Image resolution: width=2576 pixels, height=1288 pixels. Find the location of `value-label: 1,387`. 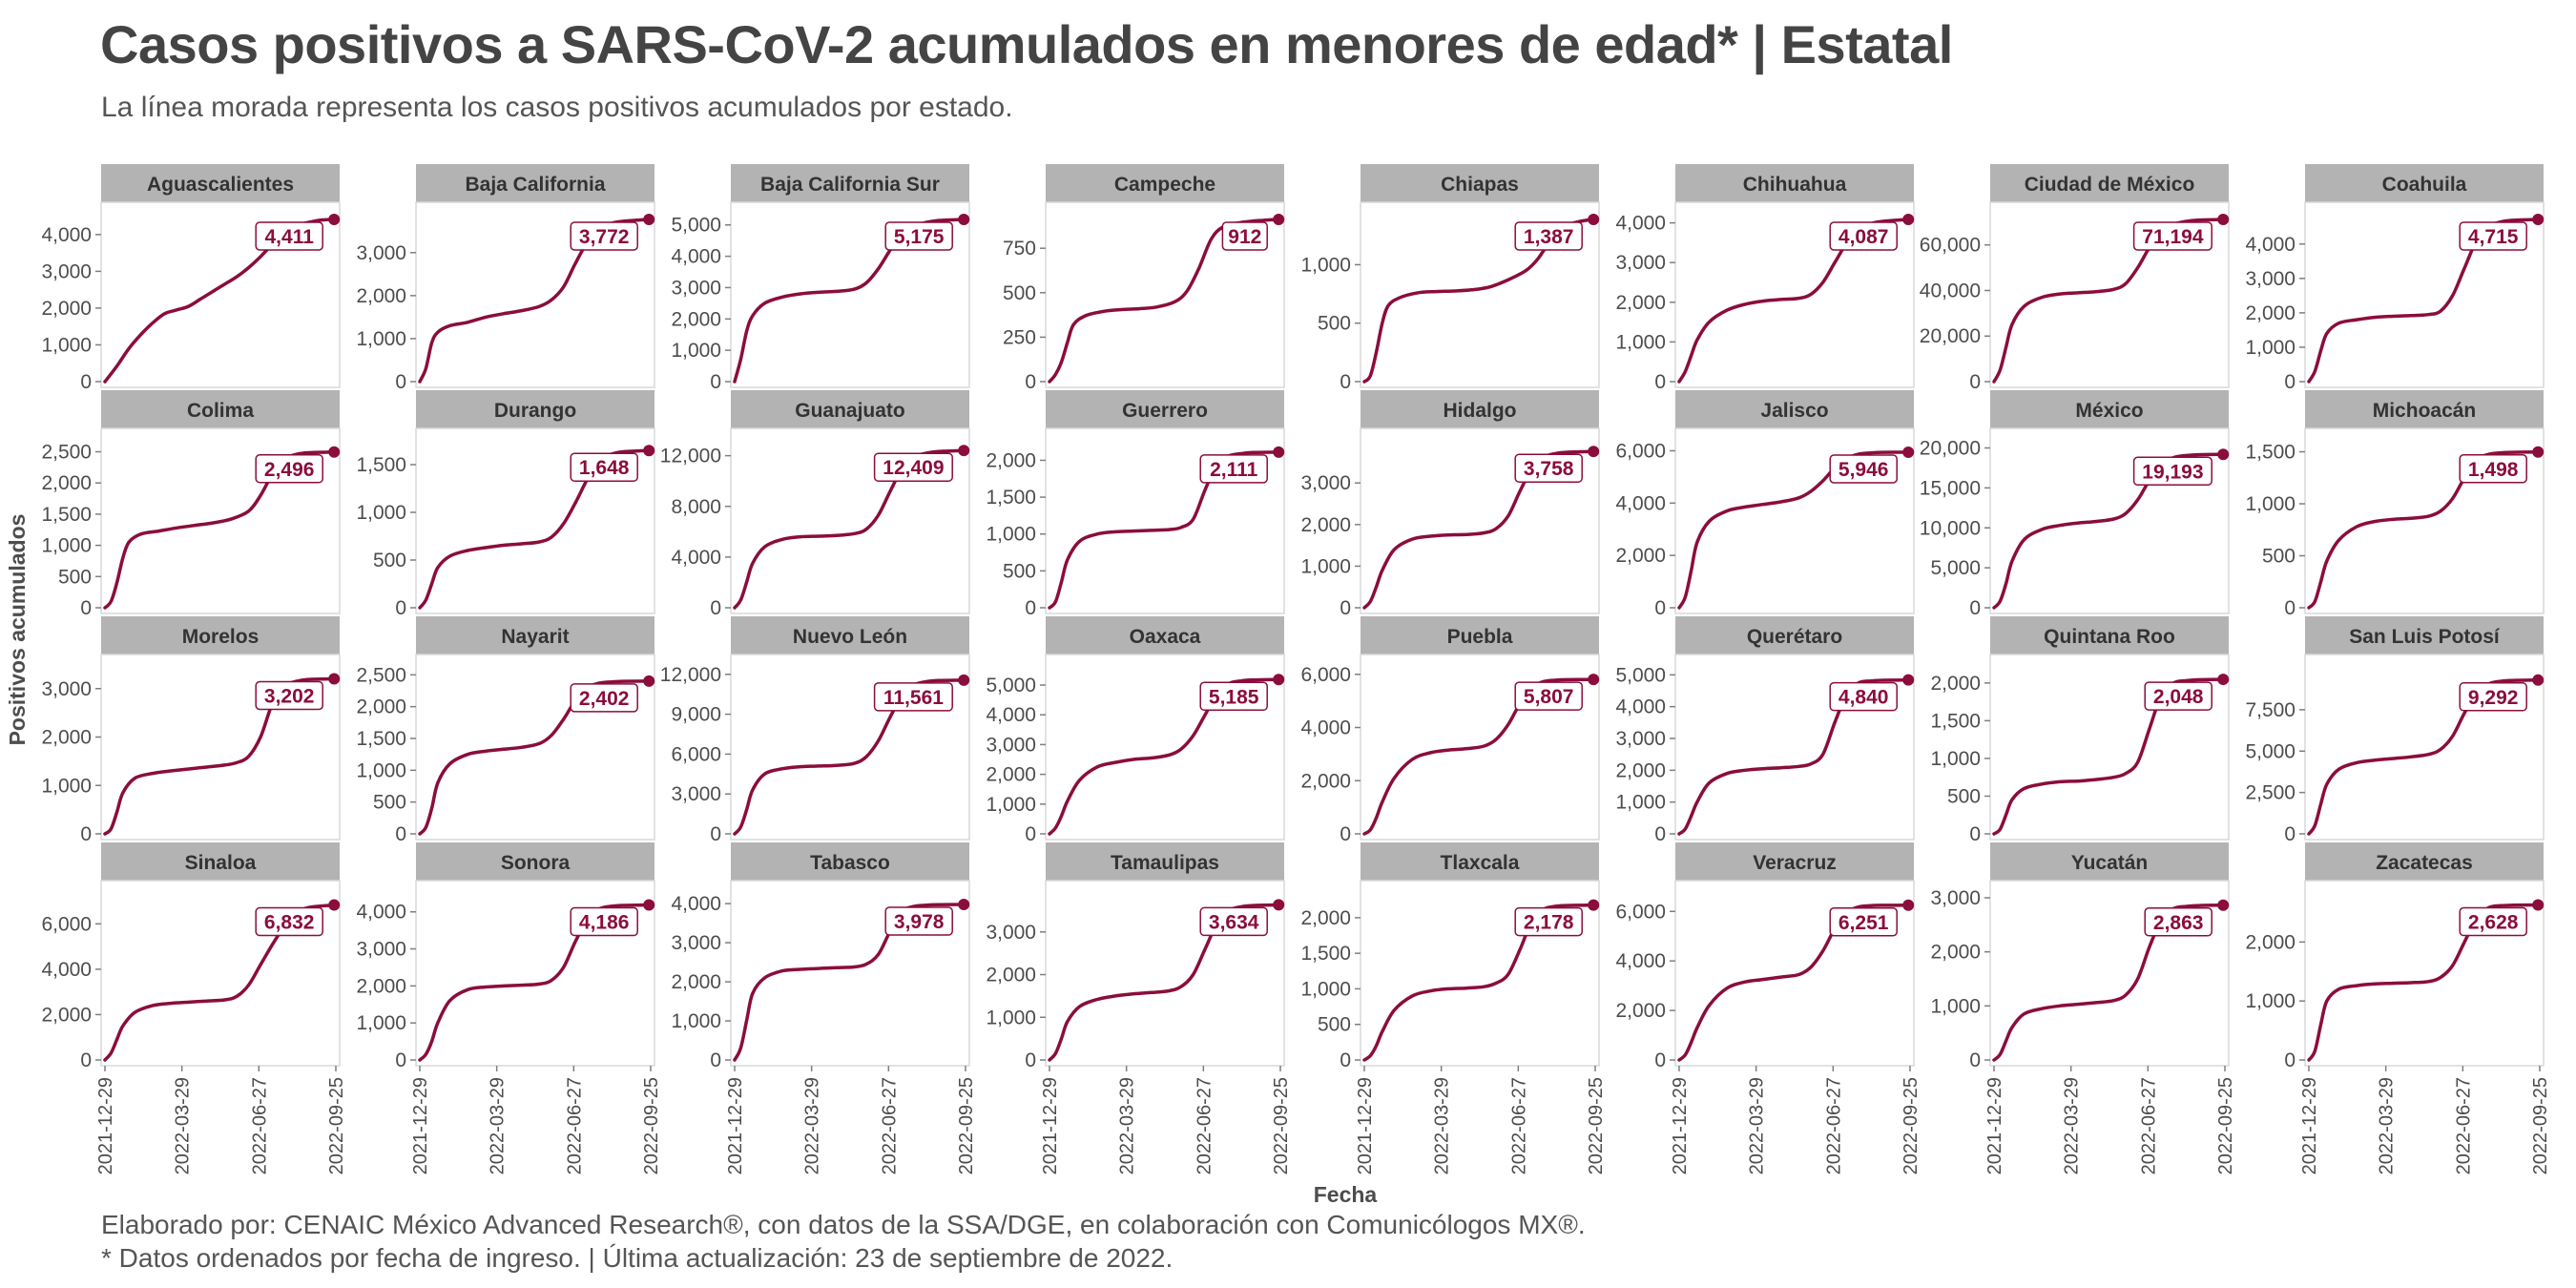

value-label: 1,387 is located at coordinates (1549, 237).